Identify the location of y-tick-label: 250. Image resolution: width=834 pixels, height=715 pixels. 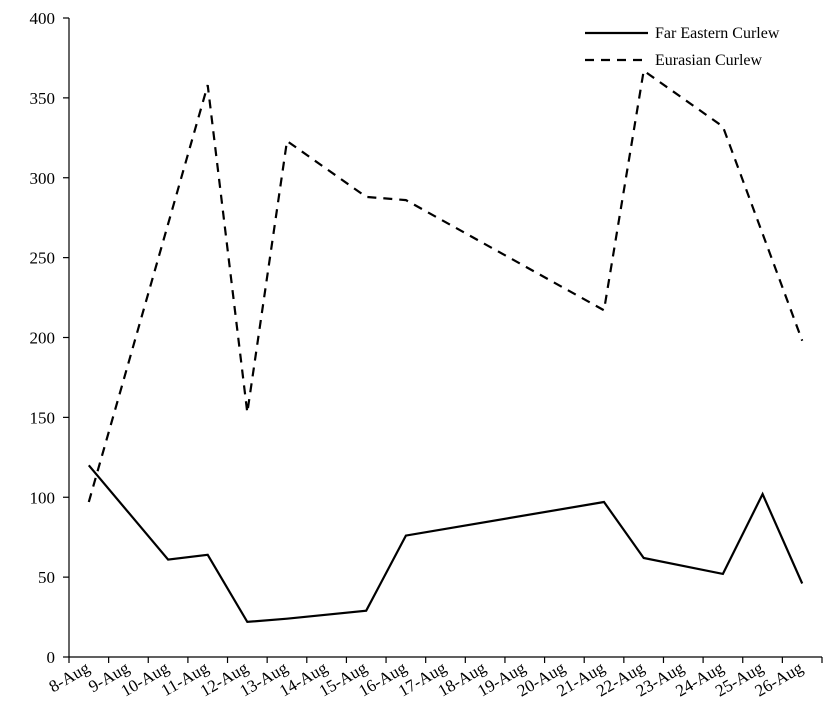
(43, 258).